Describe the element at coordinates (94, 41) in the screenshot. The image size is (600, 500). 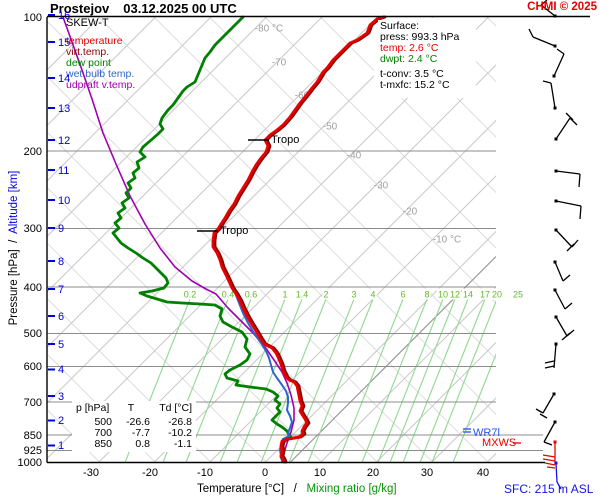
I see `legend-item-temperature: temperature` at that location.